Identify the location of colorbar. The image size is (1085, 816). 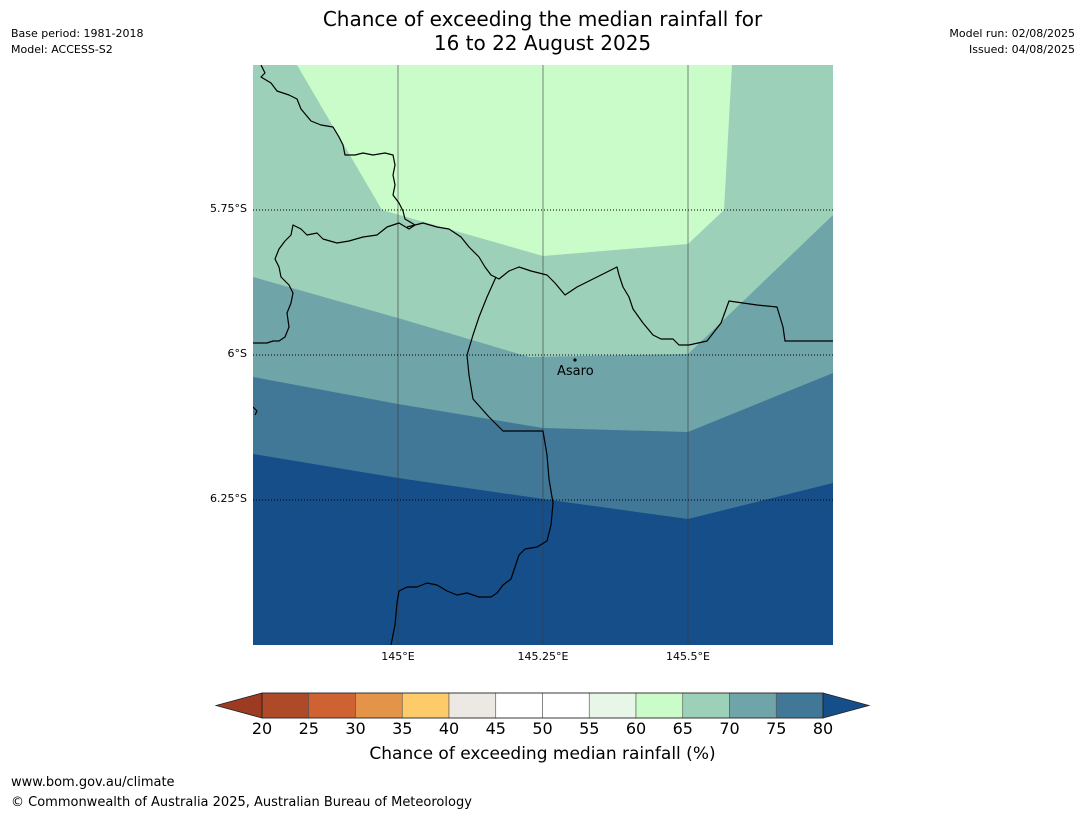
(543, 705).